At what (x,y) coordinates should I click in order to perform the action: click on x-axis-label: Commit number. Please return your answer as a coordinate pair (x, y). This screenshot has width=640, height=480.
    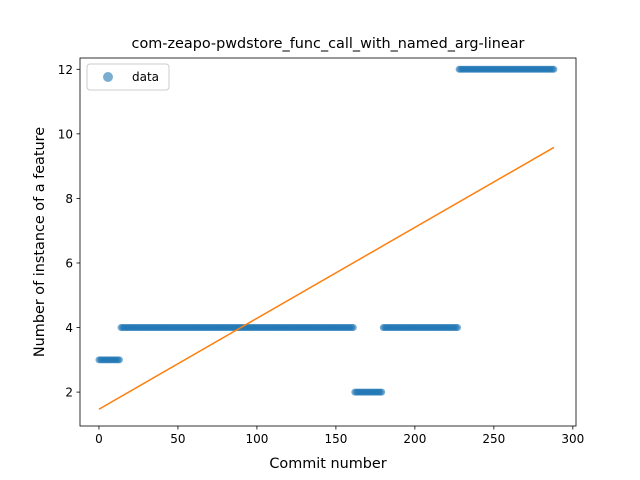
    Looking at the image, I should click on (327, 464).